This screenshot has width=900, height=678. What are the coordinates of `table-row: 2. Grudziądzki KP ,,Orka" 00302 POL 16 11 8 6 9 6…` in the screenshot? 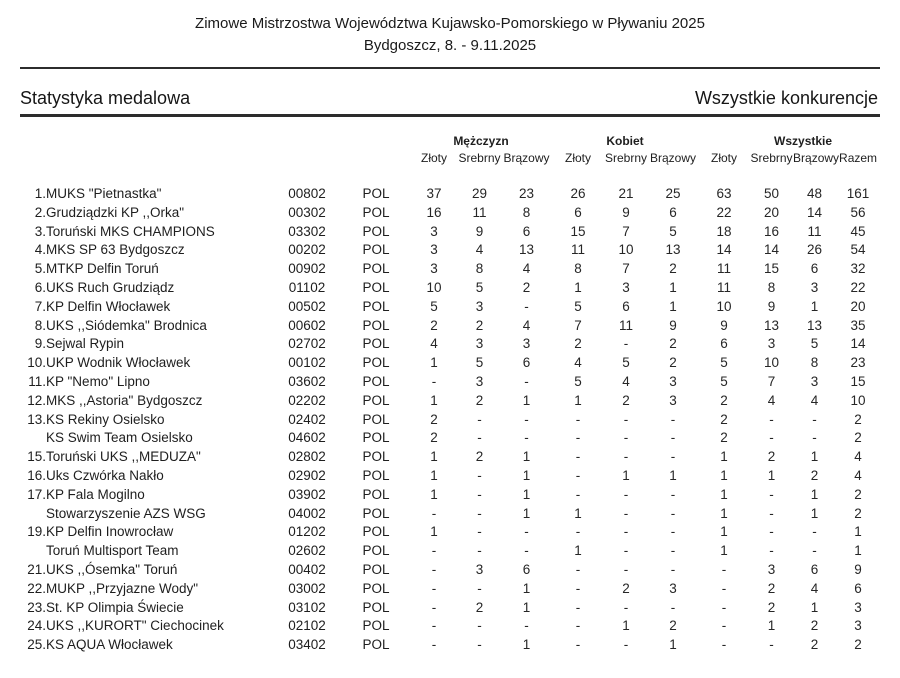 It's located at (450, 213).